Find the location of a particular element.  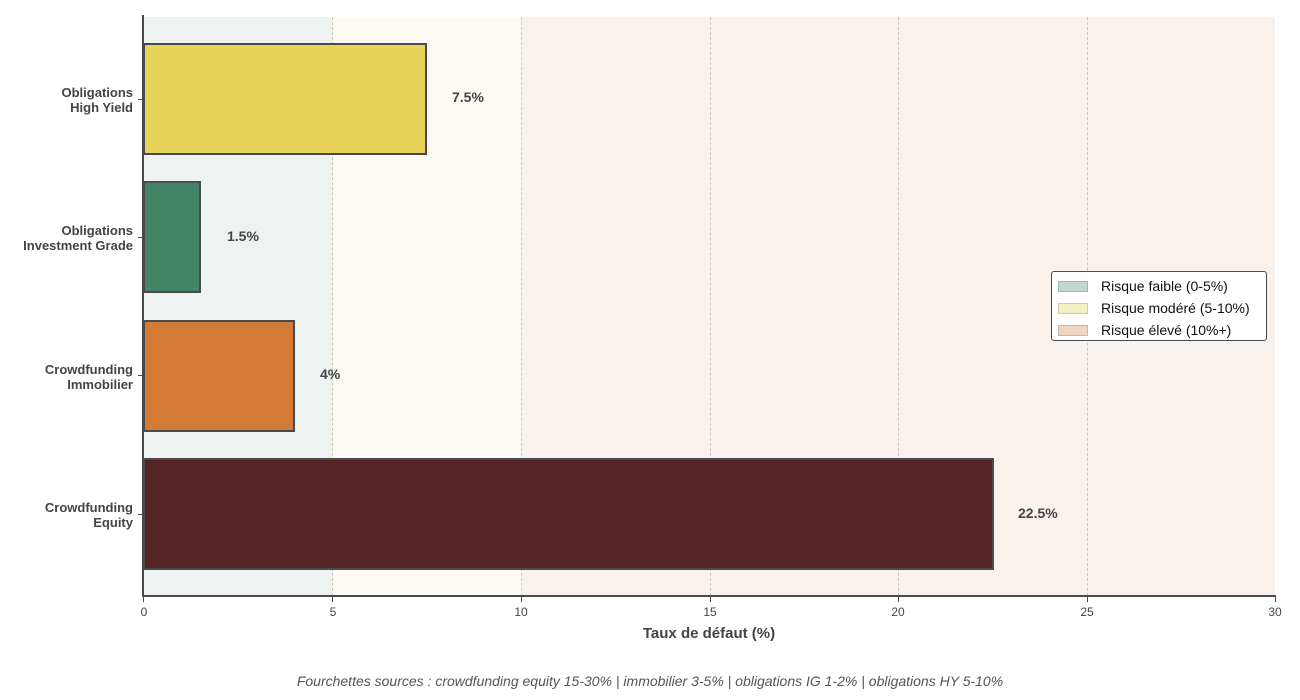

y-label-crowdfunding-equity: Crowdfunding Equity is located at coordinates (89, 515).